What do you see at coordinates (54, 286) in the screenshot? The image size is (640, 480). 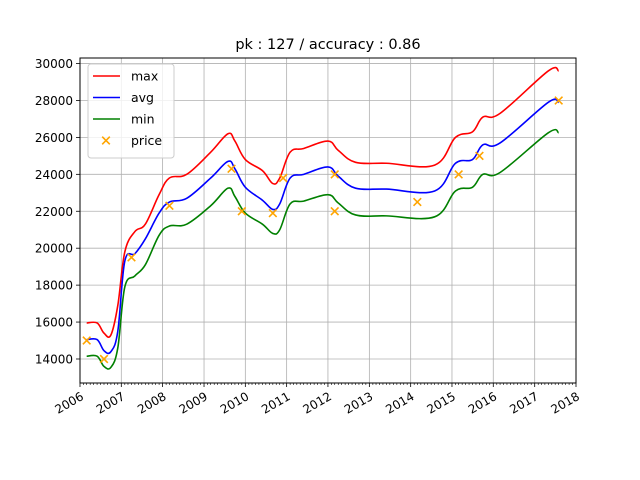 I see `y-tick-label: 18000` at bounding box center [54, 286].